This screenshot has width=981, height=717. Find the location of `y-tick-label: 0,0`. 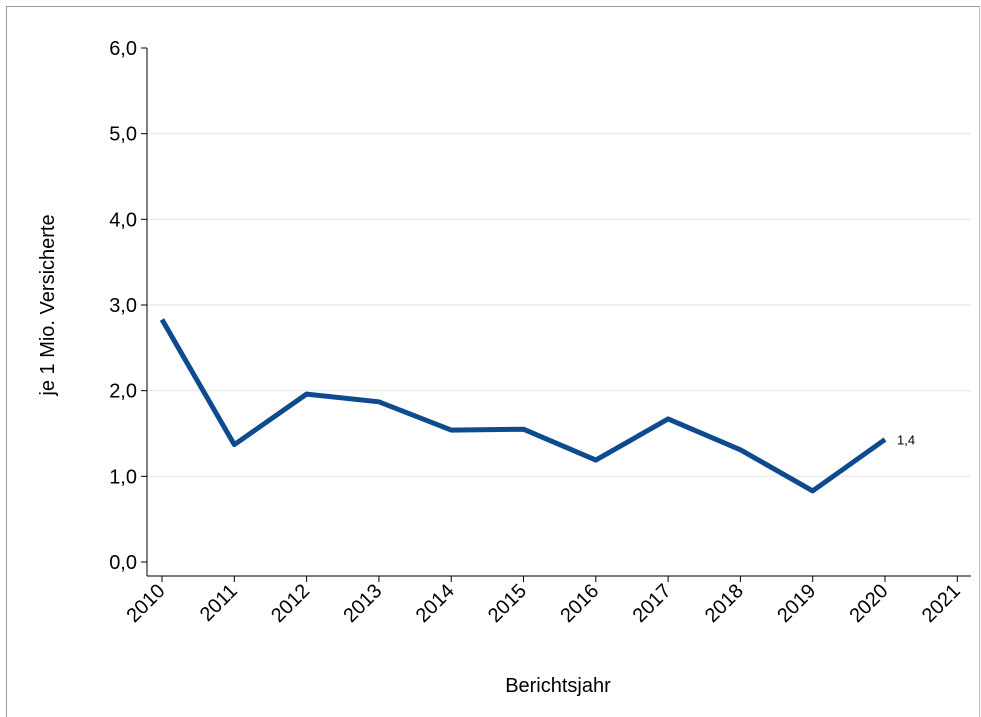

y-tick-label: 0,0 is located at coordinates (123, 563).